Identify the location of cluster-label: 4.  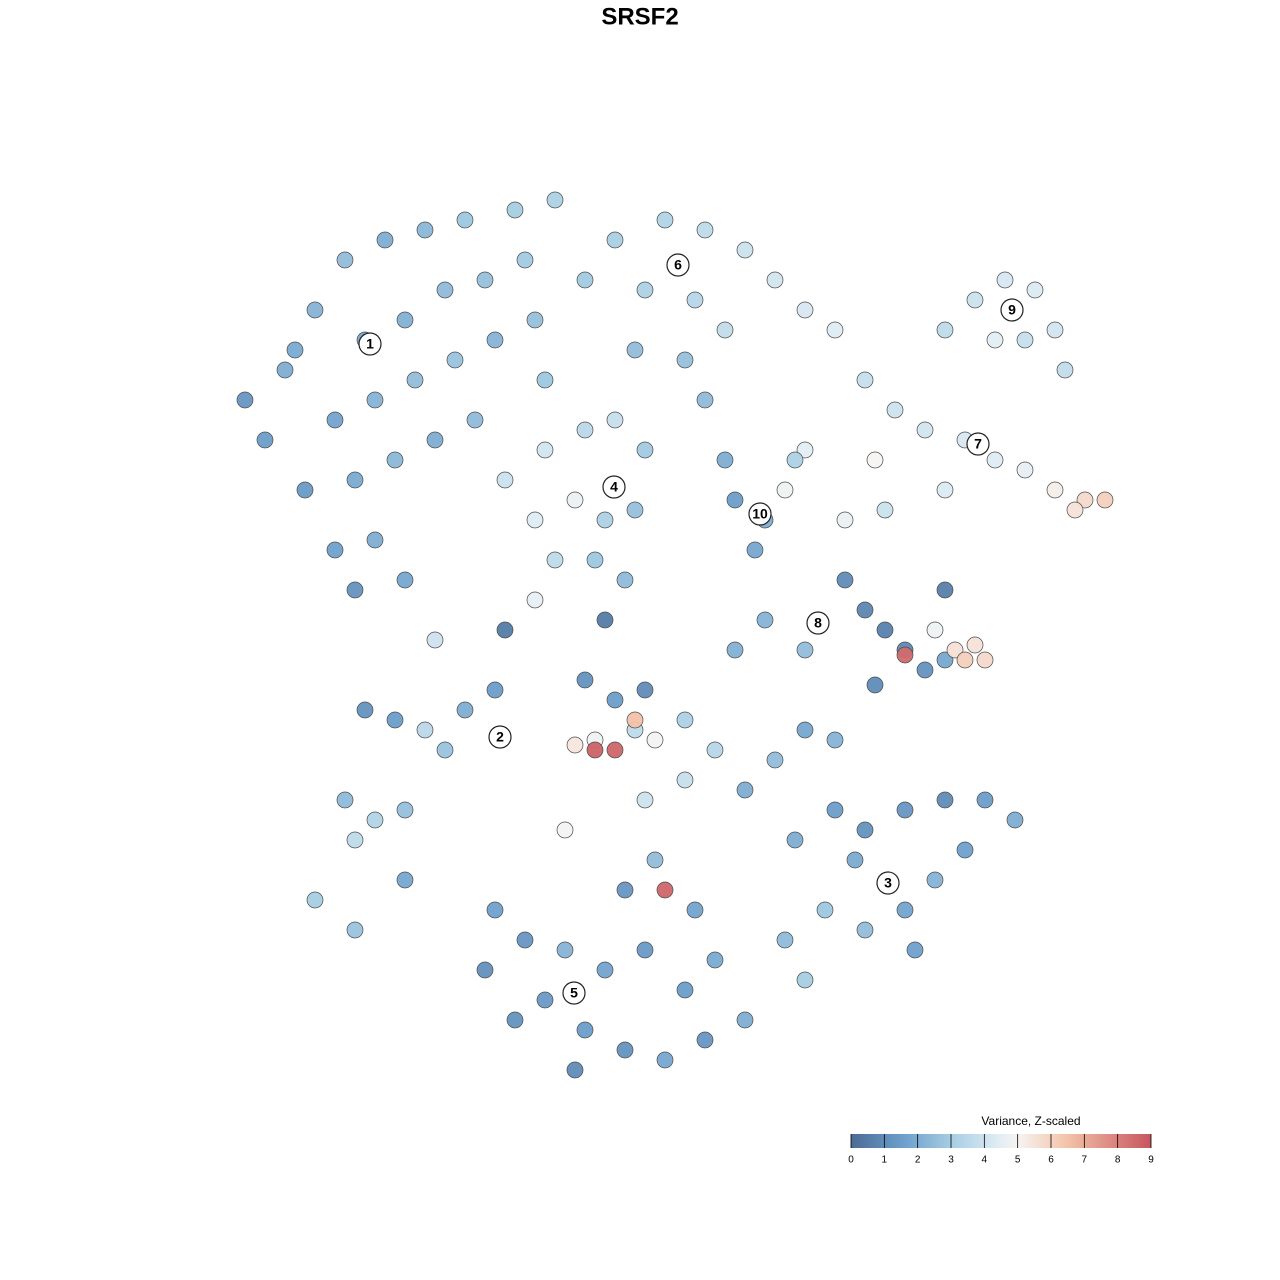
(614, 487).